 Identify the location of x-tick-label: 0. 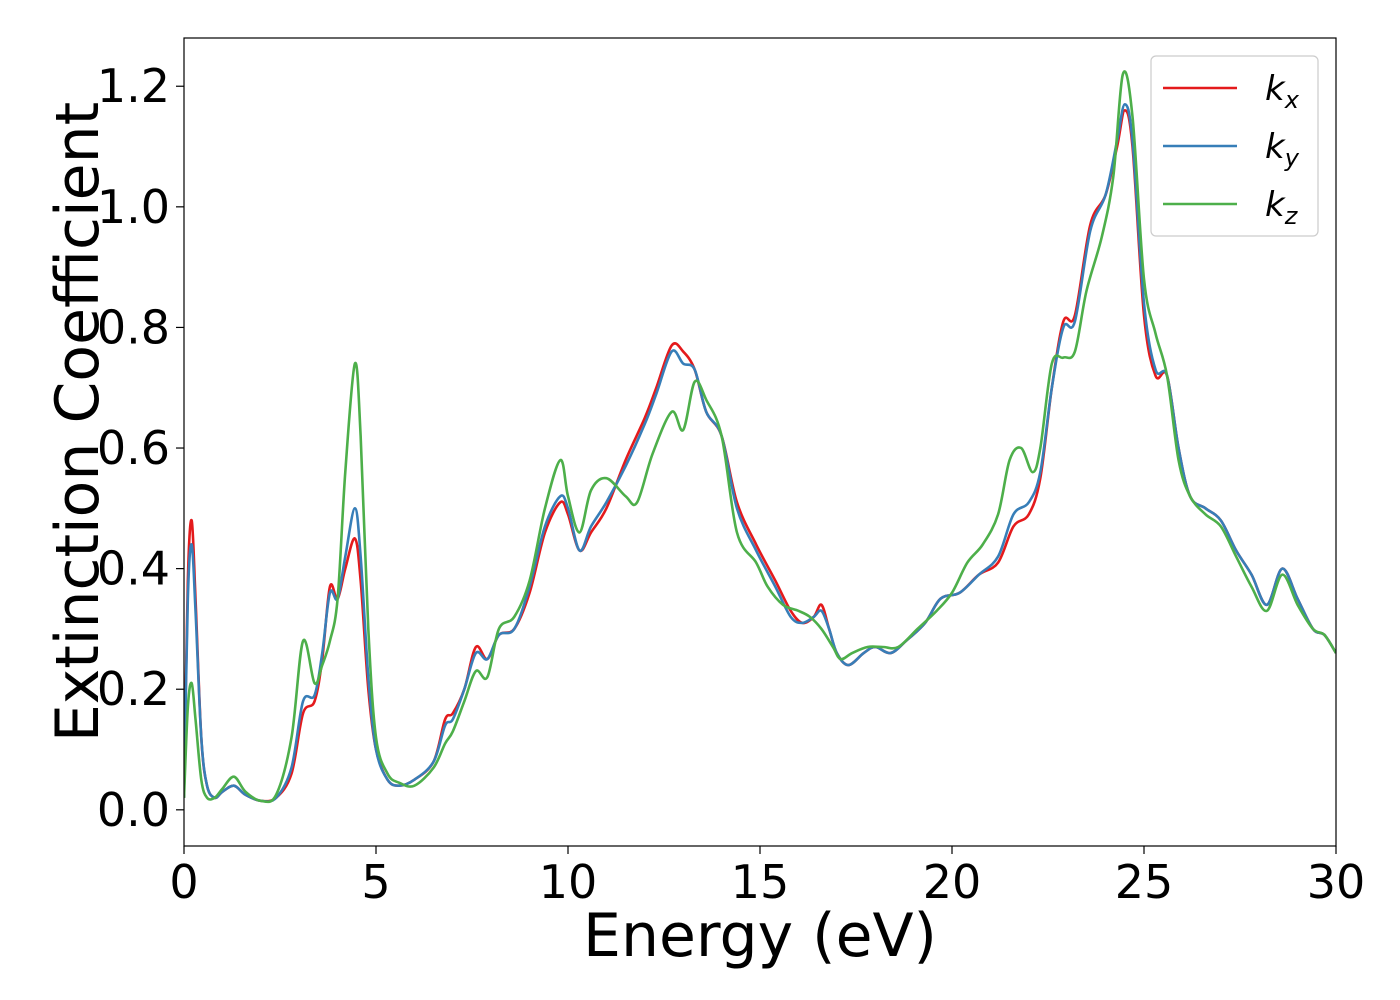
(183, 882).